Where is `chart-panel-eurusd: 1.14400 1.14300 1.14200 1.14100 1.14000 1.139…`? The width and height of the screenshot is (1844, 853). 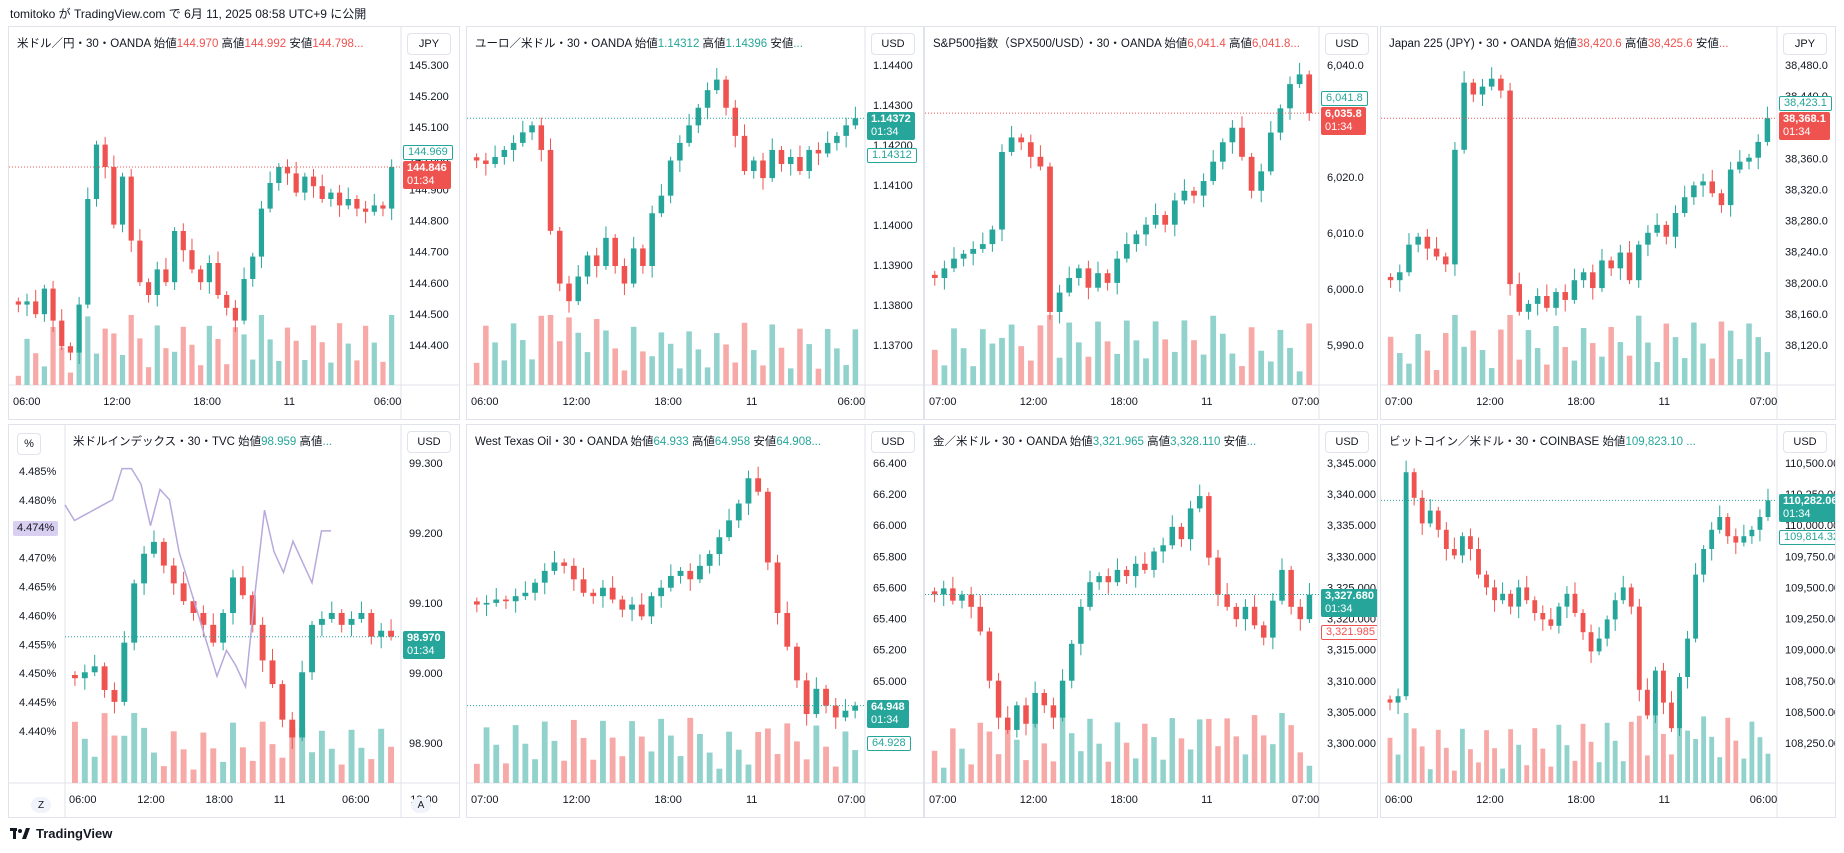
chart-panel-eurusd: 1.14400 1.14300 1.14200 1.14100 1.14000 1.139… is located at coordinates (695, 223).